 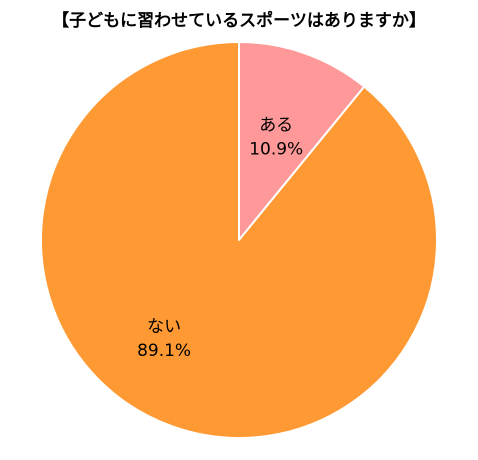 I want to click on chart-title: 【子どもに習わせているスポーツはありますか】, so click(x=239, y=21).